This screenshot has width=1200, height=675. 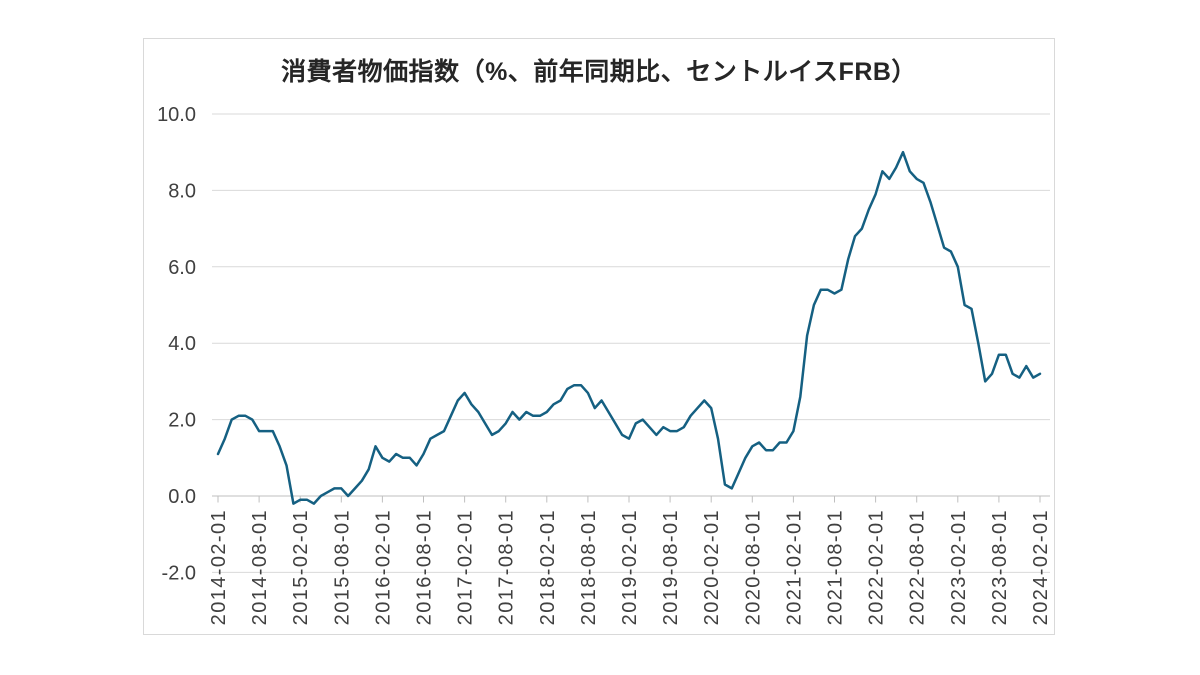 What do you see at coordinates (176, 115) in the screenshot?
I see `y-axis-tick-label: 10.0` at bounding box center [176, 115].